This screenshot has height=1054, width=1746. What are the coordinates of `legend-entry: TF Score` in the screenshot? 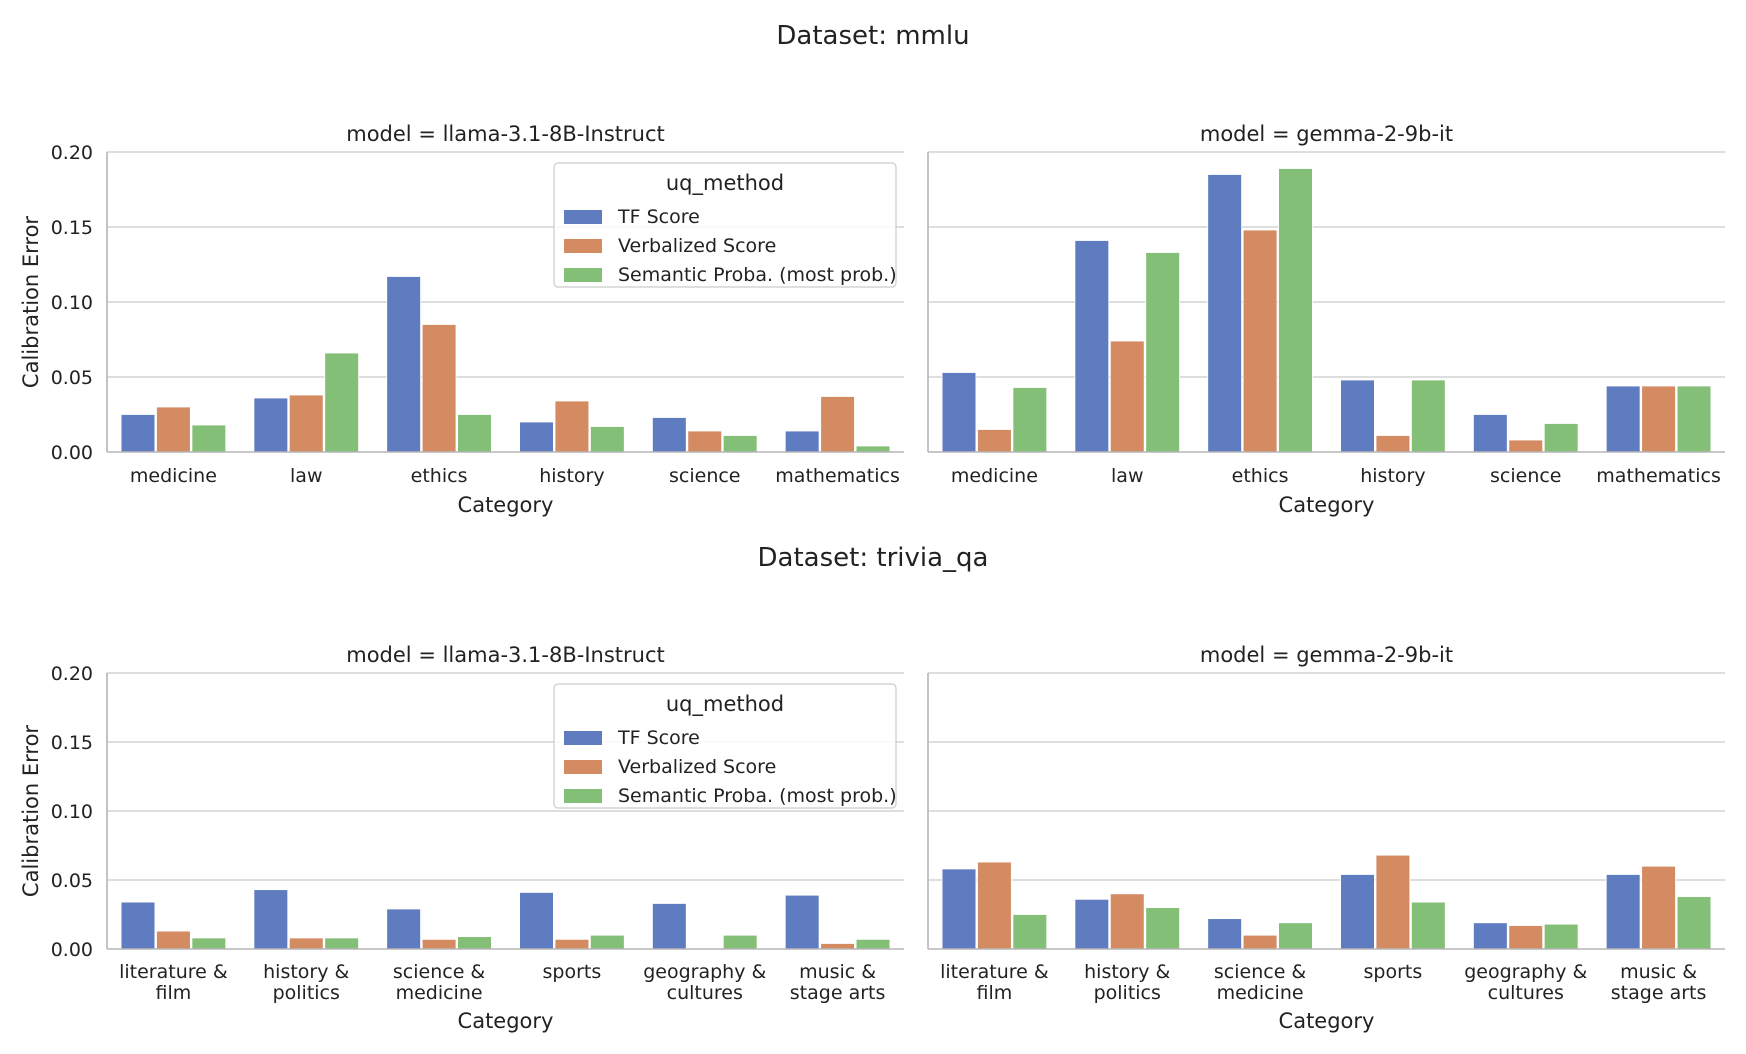 It's located at (658, 738).